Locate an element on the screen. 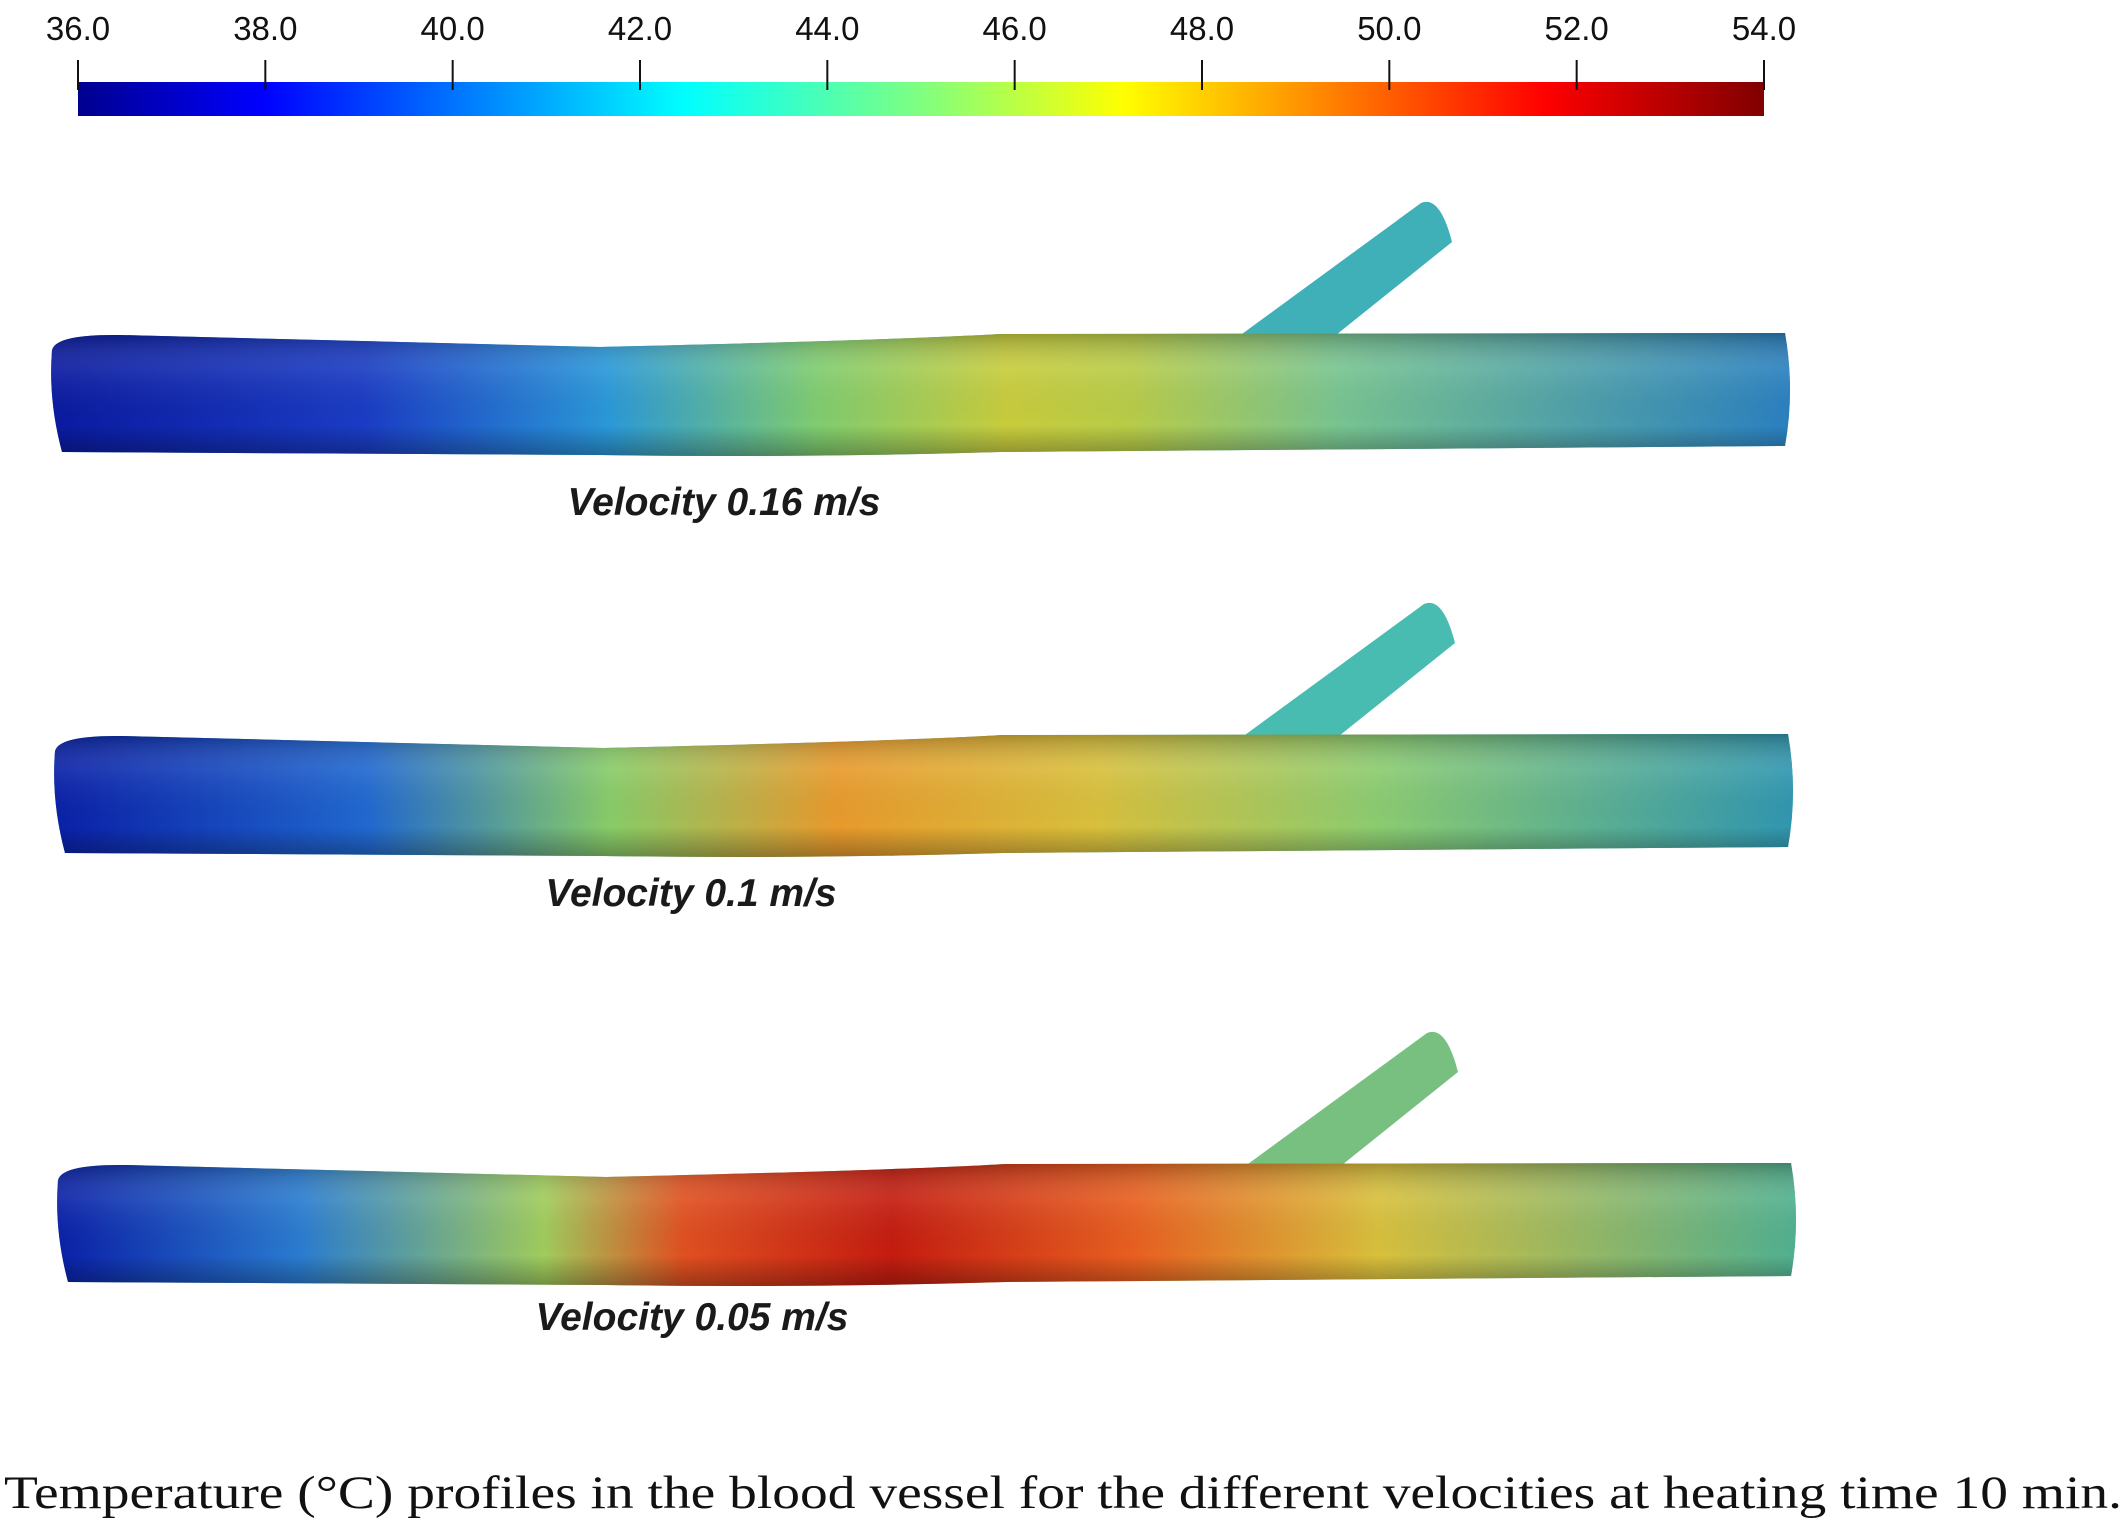 The image size is (2128, 1532). tick-label: 42.0 is located at coordinates (640, 28).